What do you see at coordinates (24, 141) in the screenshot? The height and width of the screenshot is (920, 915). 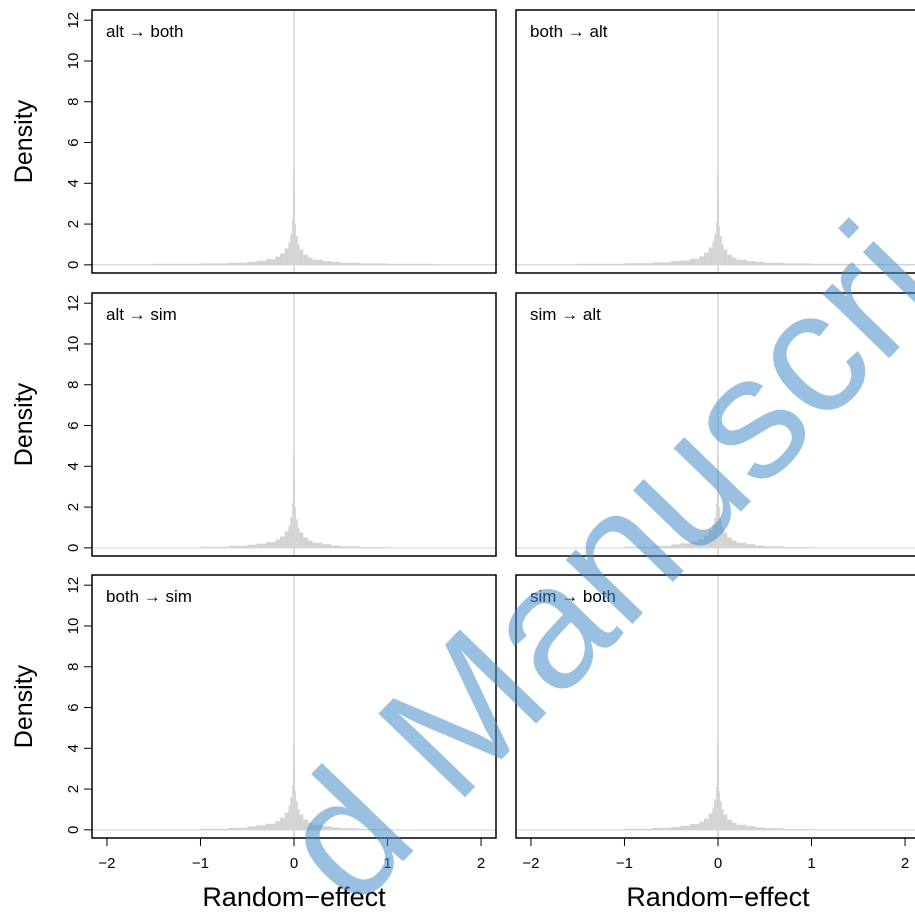 I see `y-axis-label: Density` at bounding box center [24, 141].